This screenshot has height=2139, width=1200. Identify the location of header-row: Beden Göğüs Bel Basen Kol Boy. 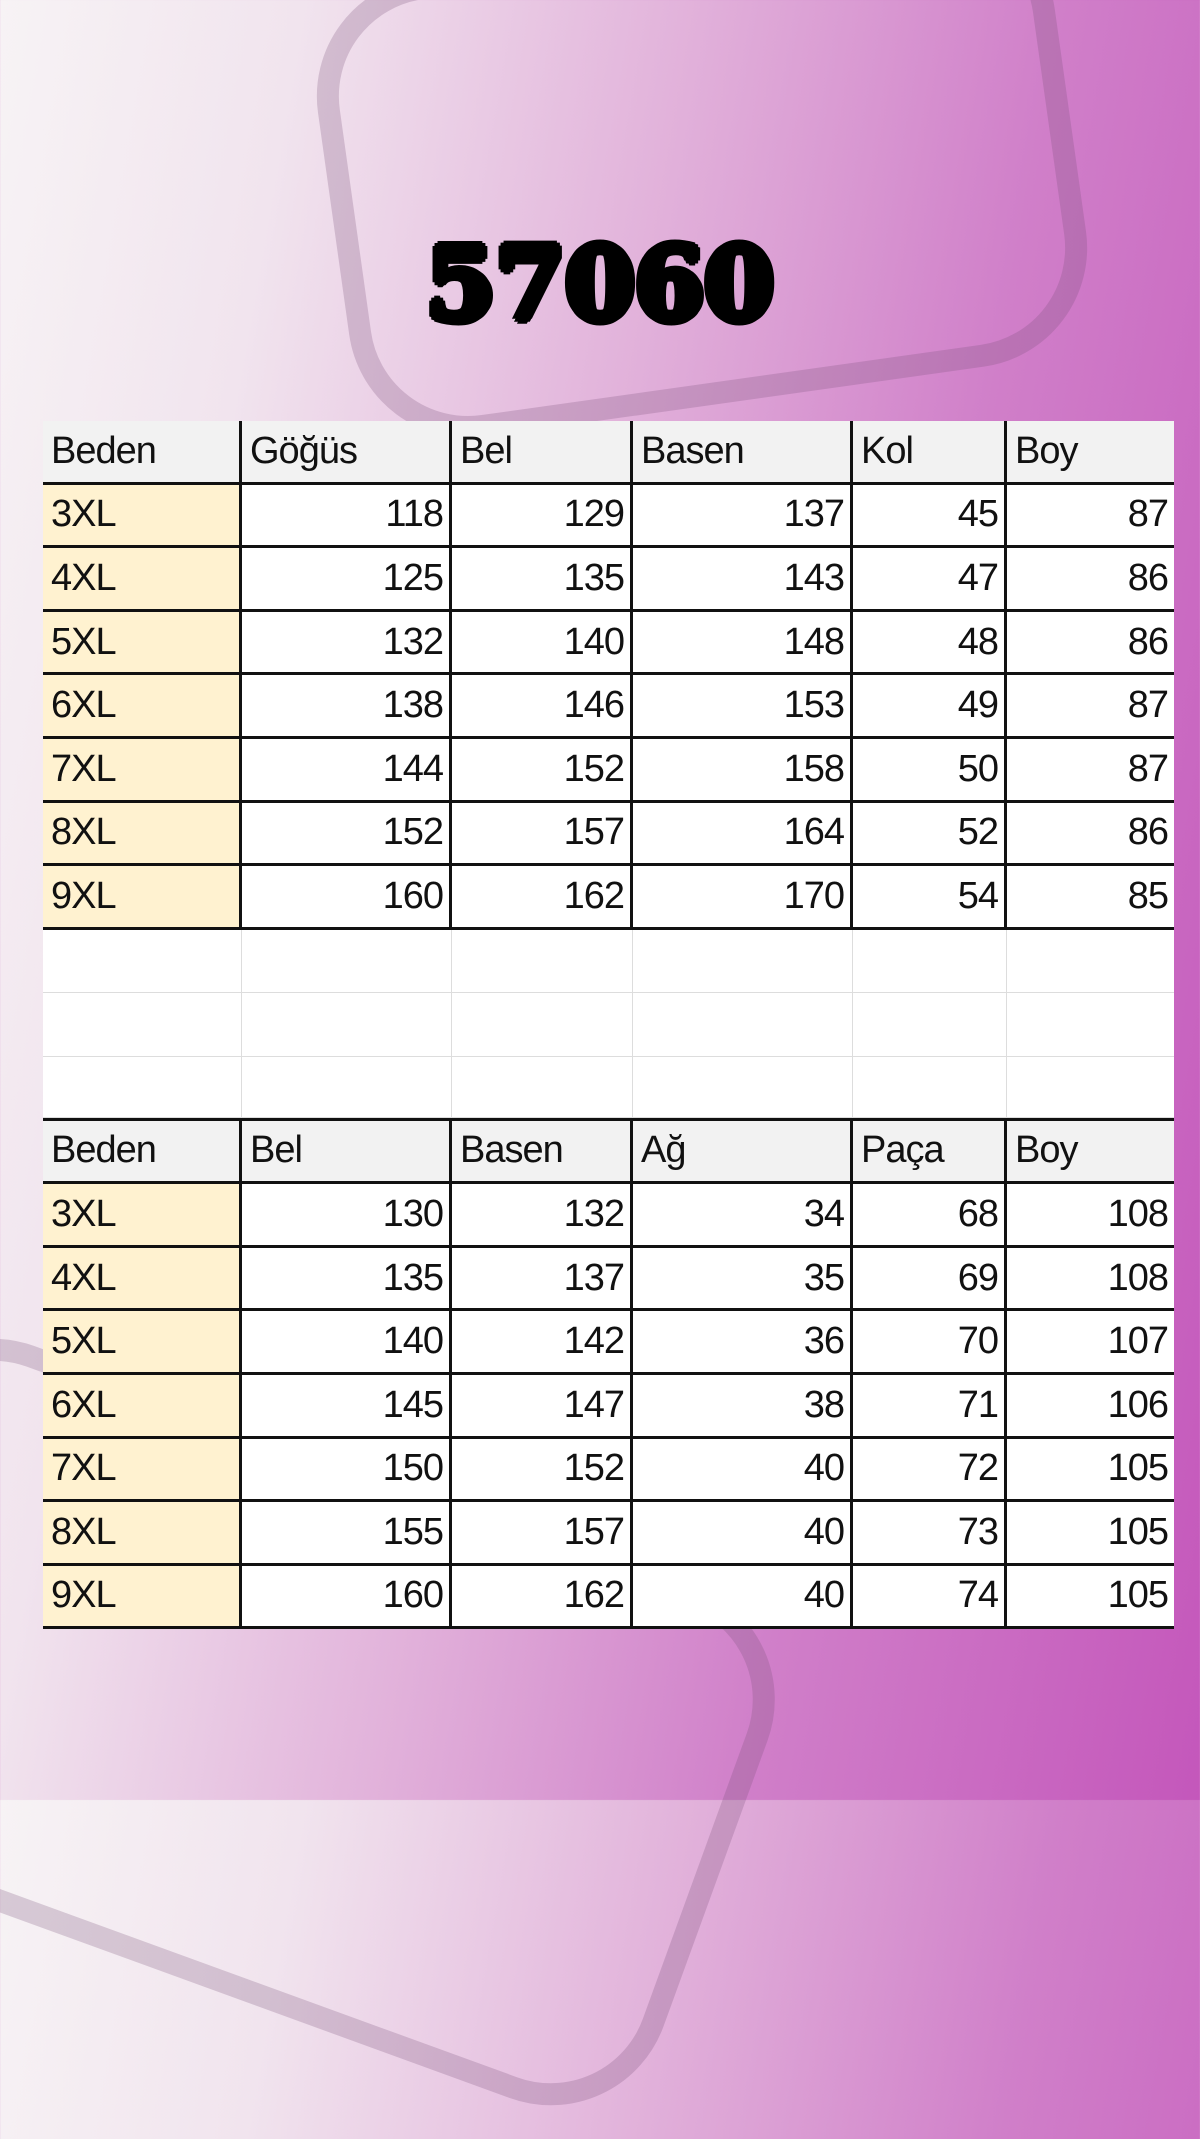
(608, 453).